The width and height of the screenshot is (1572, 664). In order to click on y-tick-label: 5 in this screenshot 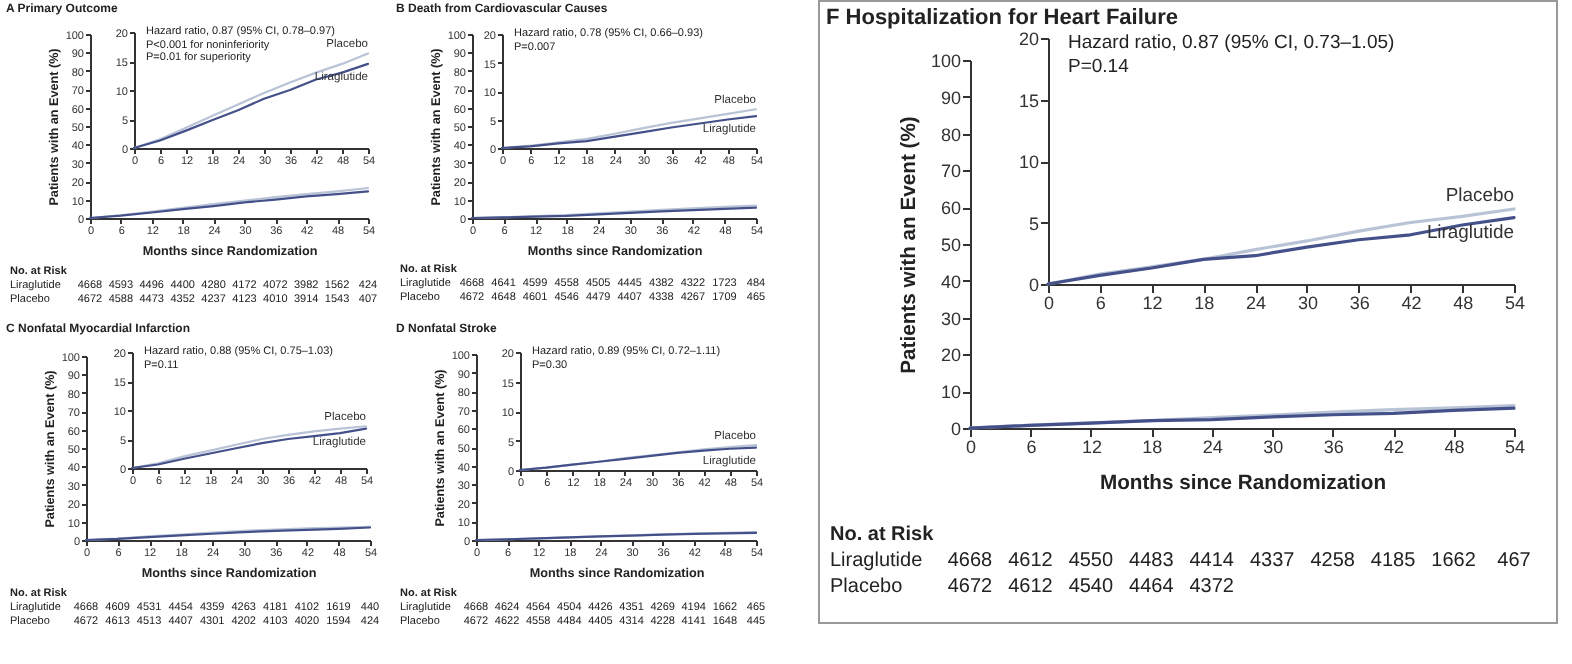, I will do `click(1033, 223)`.